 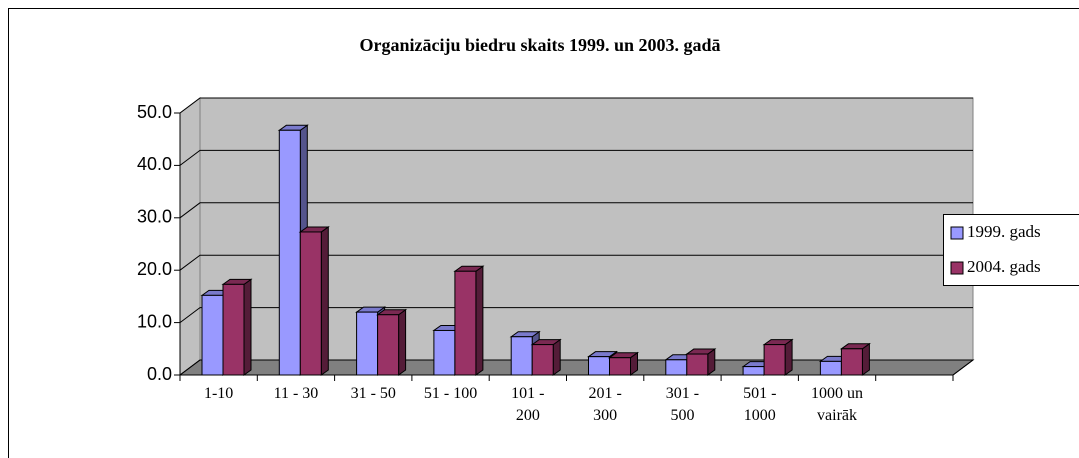 I want to click on y-tick-label: 50.0, so click(x=154, y=112).